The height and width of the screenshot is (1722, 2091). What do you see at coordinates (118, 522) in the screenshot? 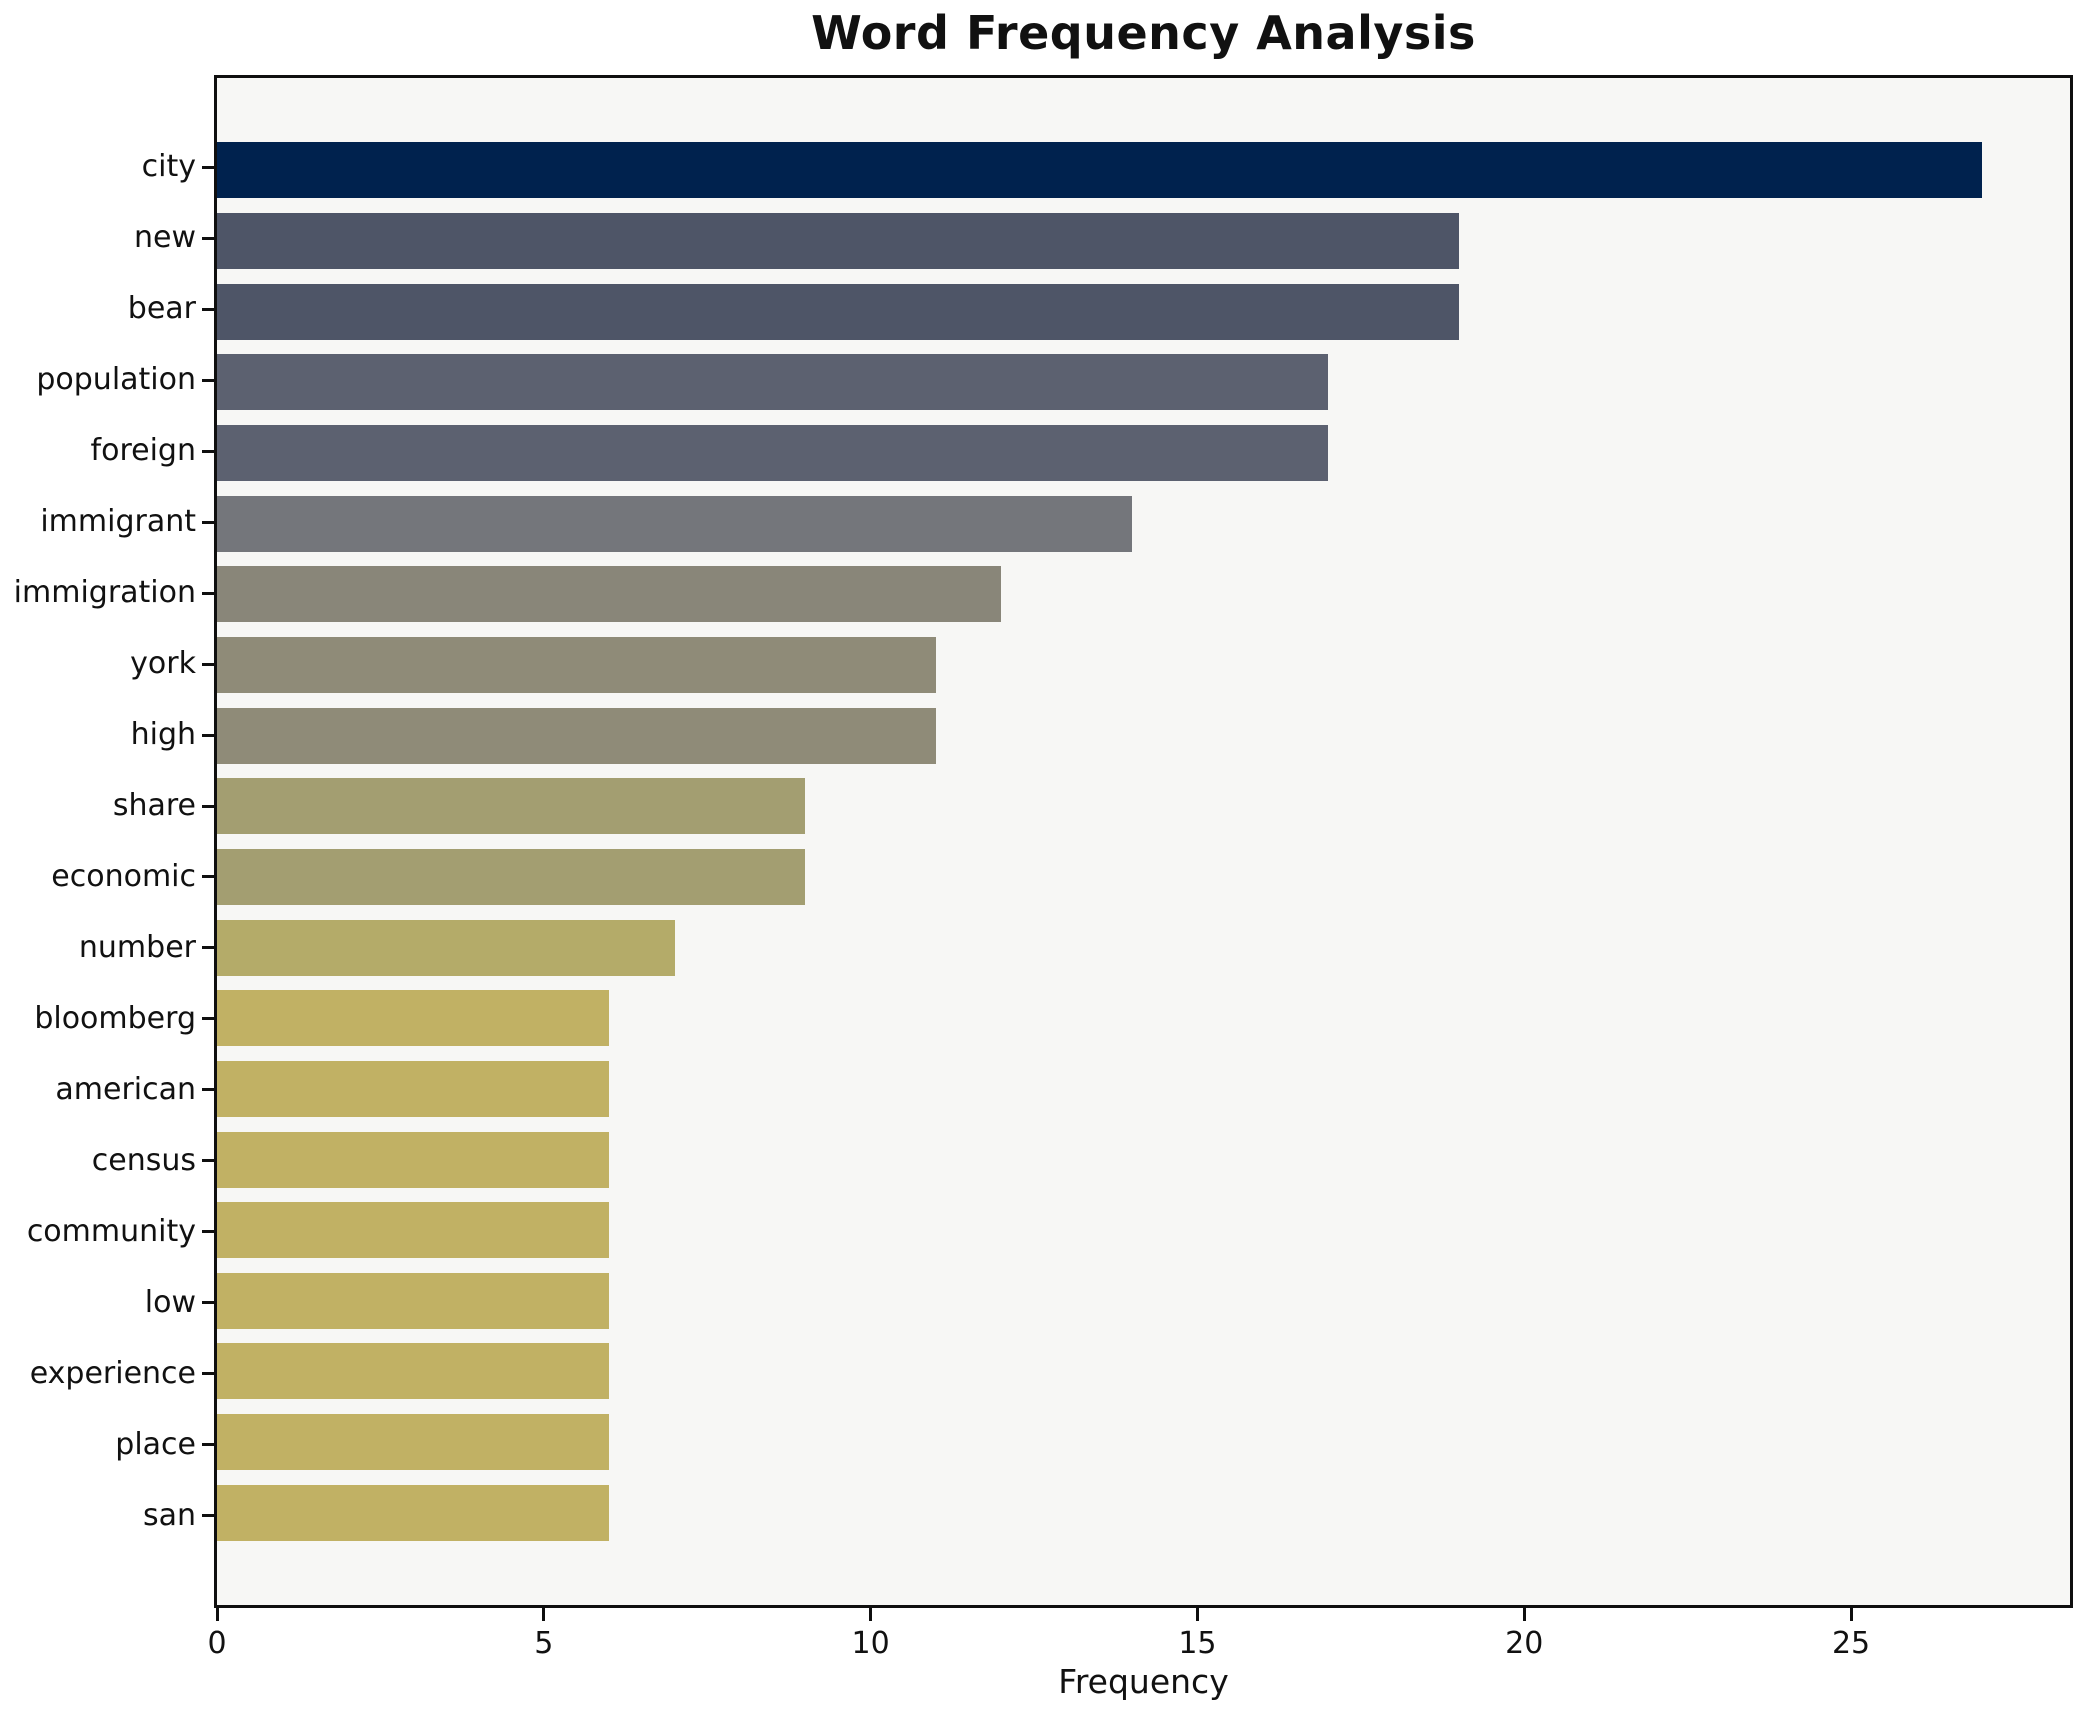
I see `y-tick-label-immigrant: immigrant` at bounding box center [118, 522].